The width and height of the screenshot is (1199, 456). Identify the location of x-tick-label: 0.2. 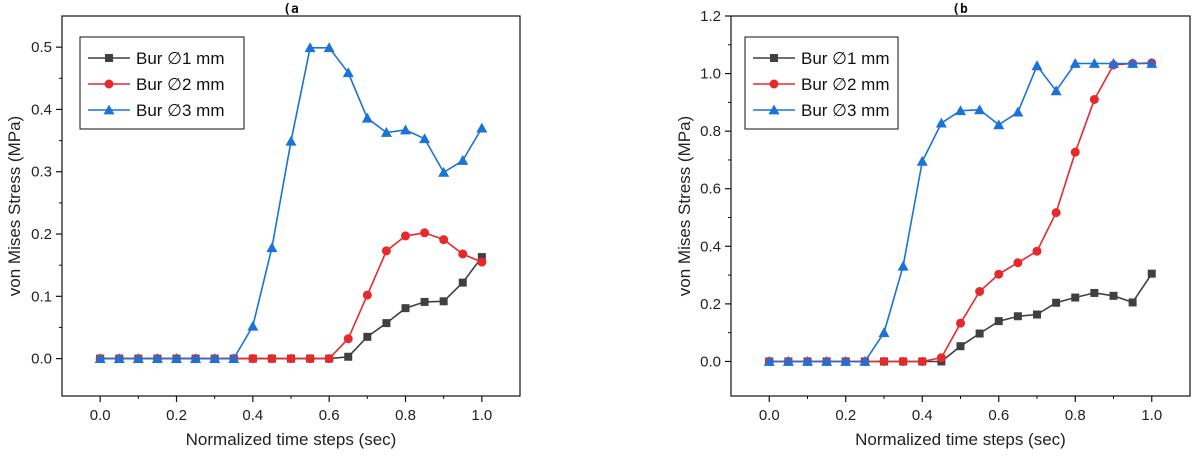
(845, 415).